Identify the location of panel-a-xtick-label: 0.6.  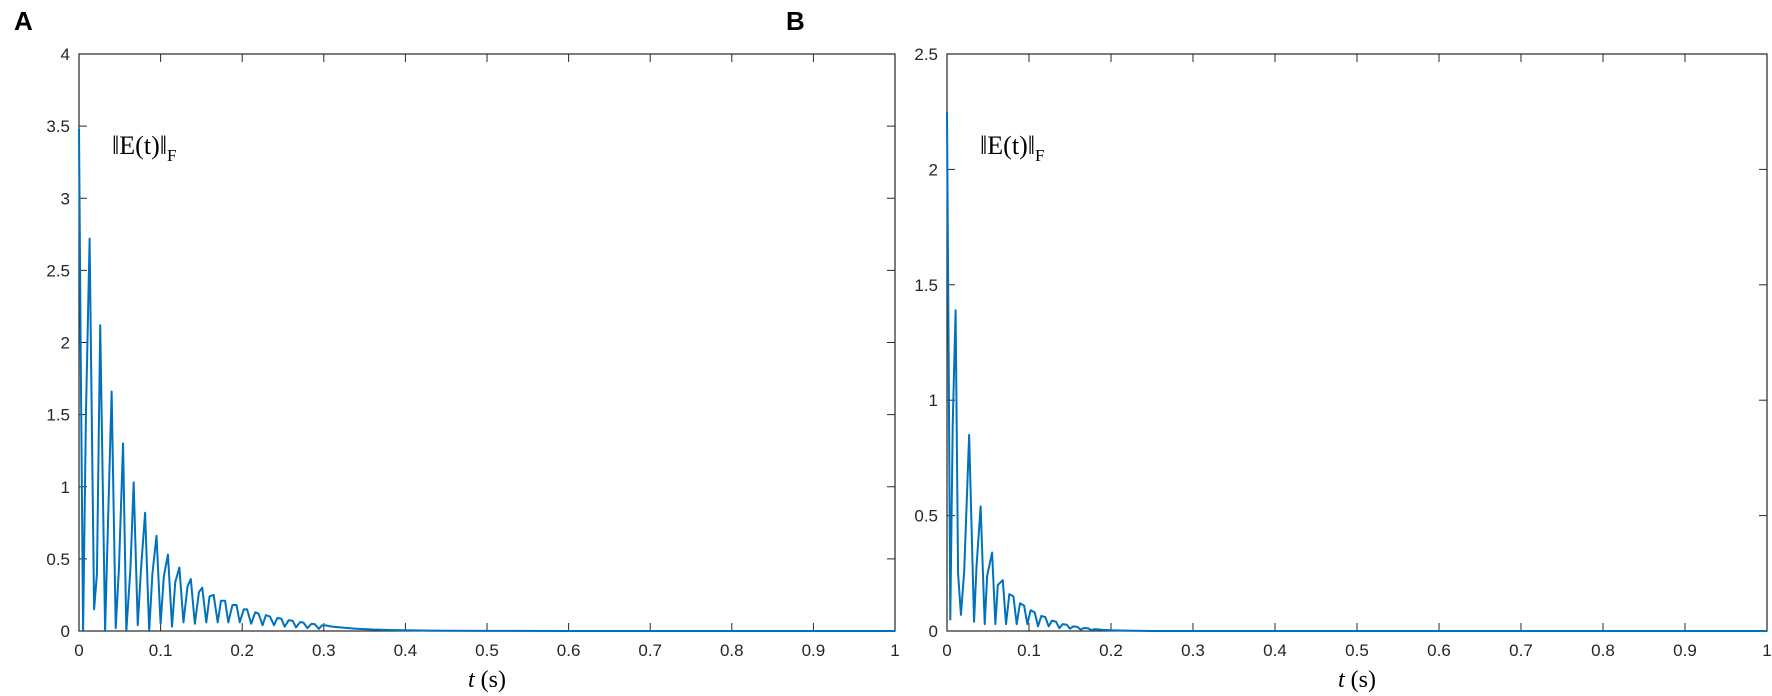
(569, 650).